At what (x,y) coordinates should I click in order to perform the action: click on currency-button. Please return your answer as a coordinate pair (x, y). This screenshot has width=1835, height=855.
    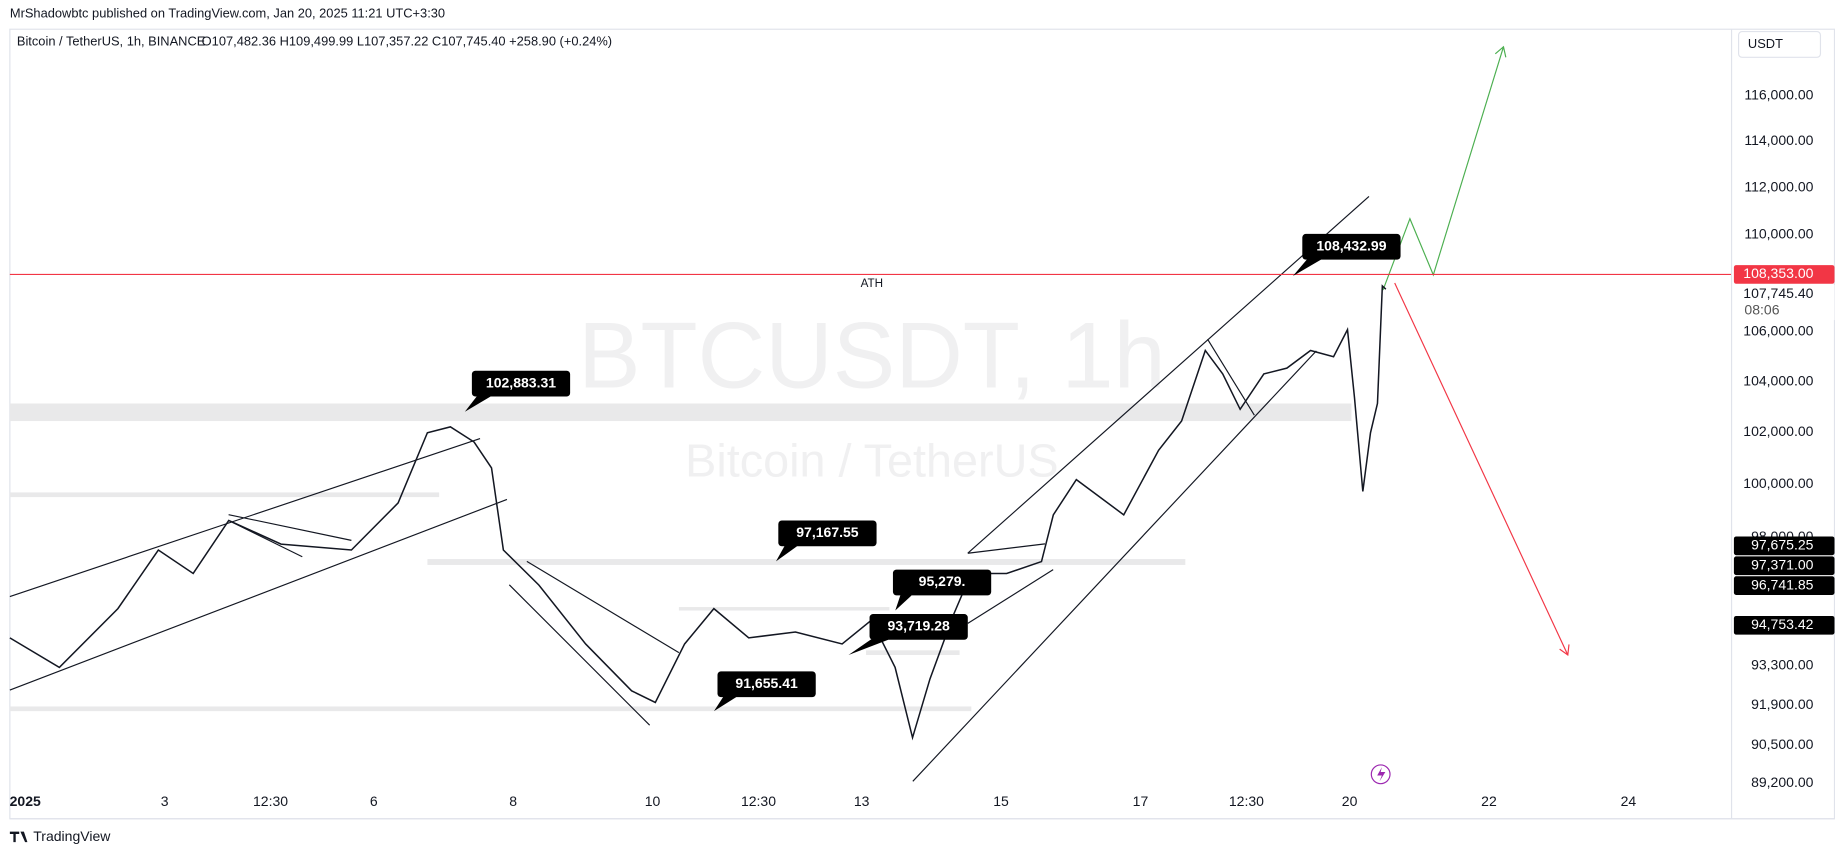
    Looking at the image, I should click on (1779, 44).